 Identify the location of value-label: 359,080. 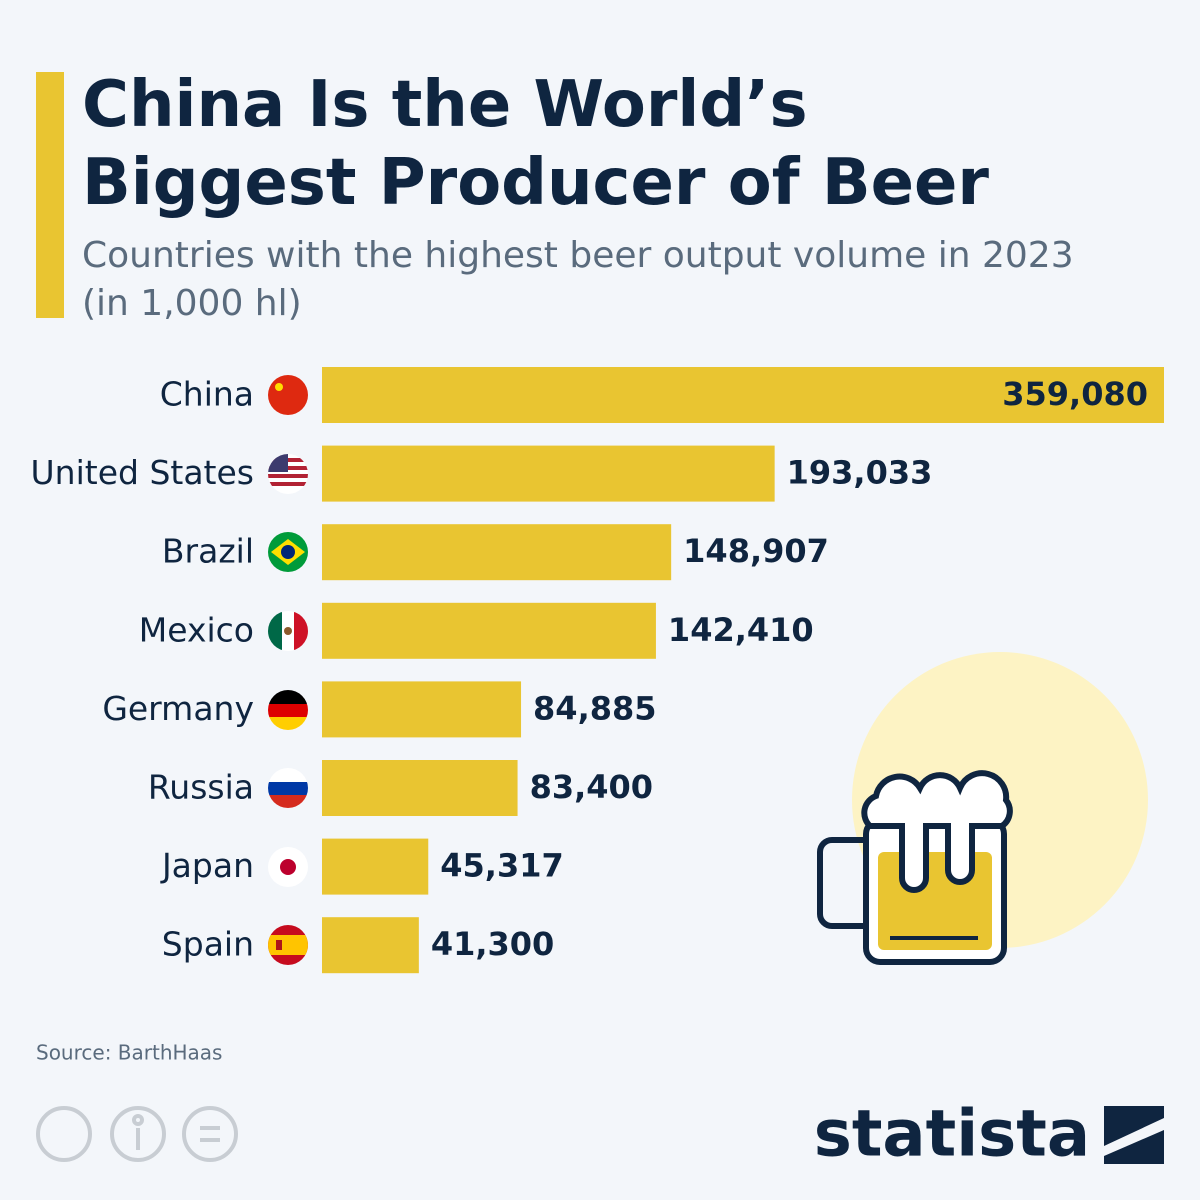
(1075, 394).